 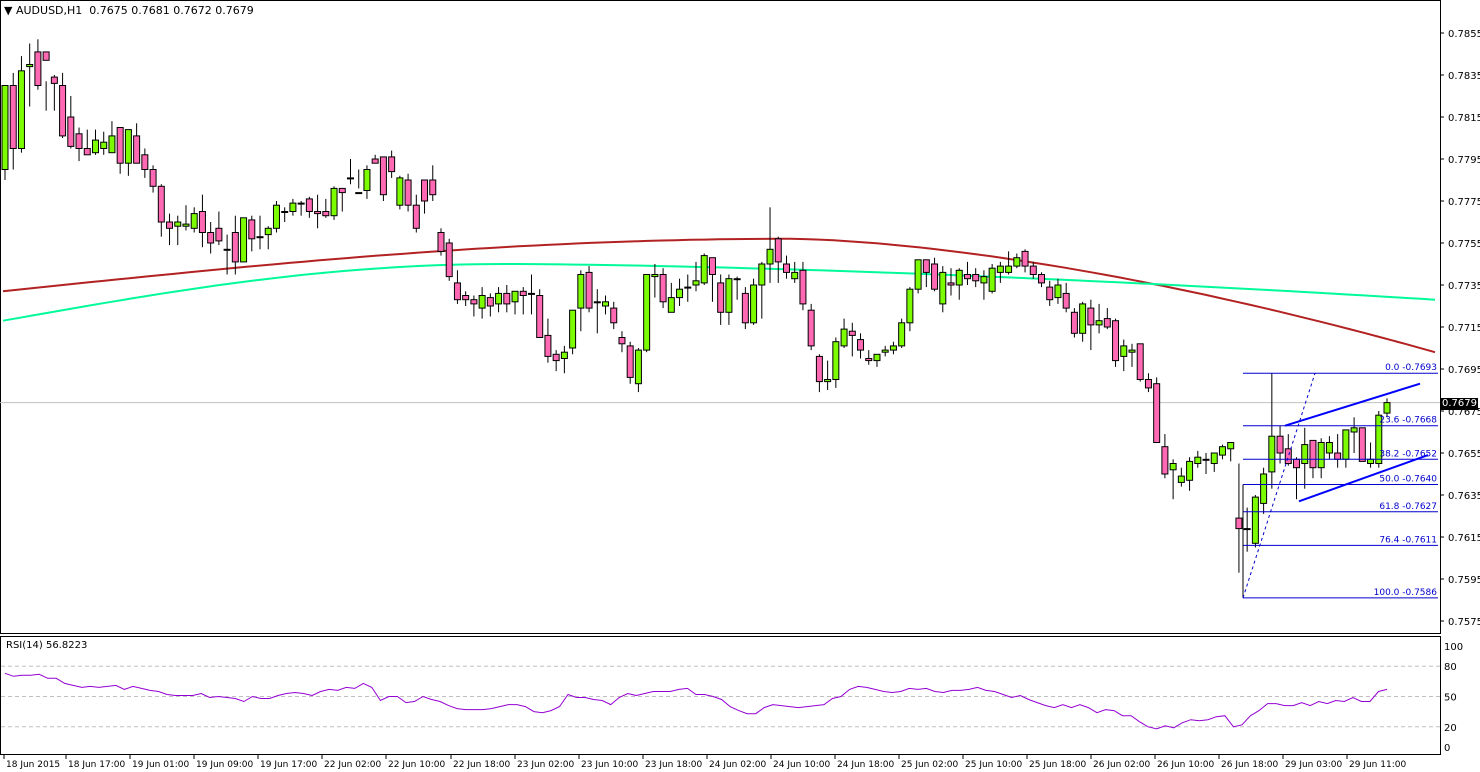 What do you see at coordinates (8, 10) in the screenshot?
I see `triangle-down-icon: ▼` at bounding box center [8, 10].